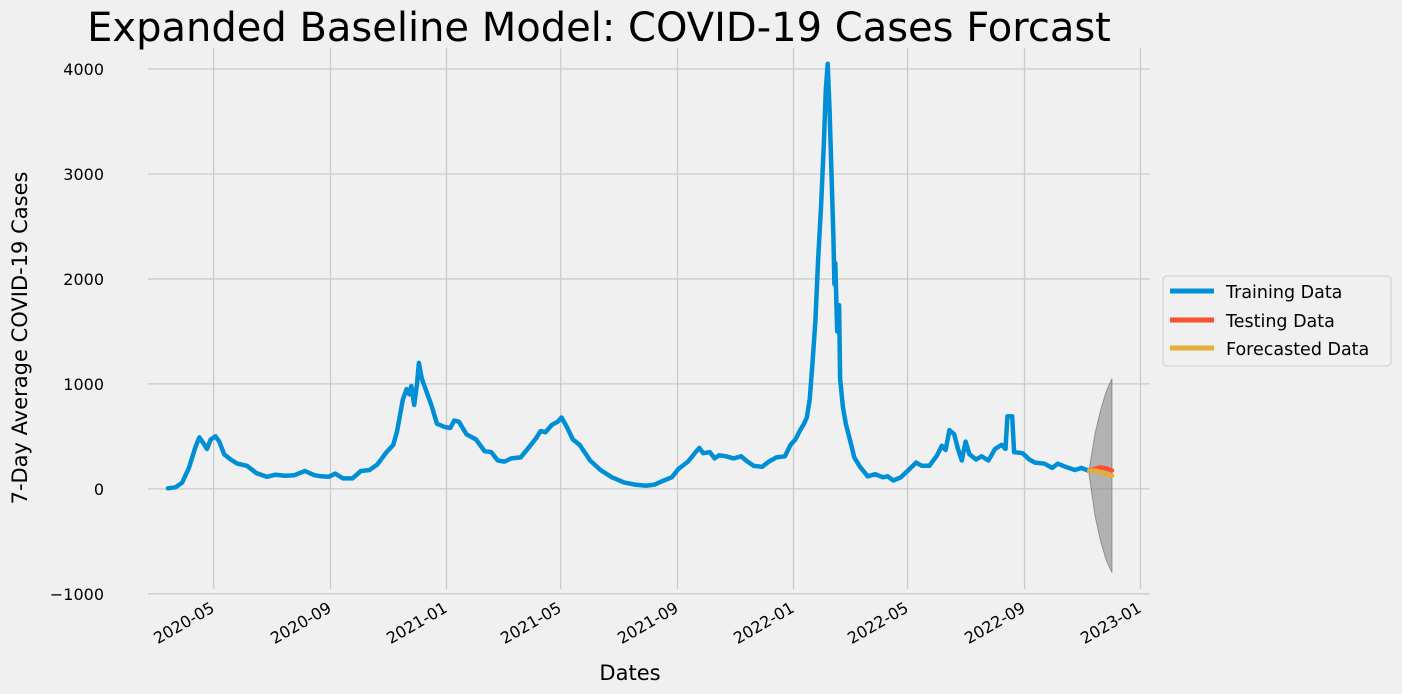 Image resolution: width=1402 pixels, height=694 pixels. I want to click on y-tick-label: −1000, so click(77, 594).